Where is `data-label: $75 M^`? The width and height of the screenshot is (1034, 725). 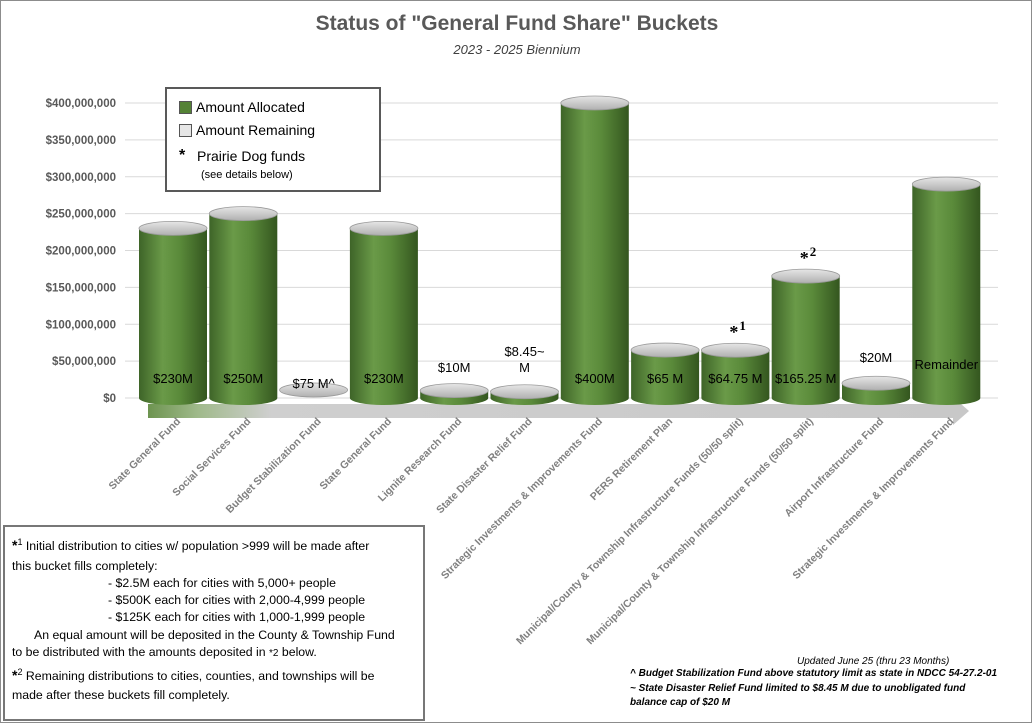 data-label: $75 M^ is located at coordinates (313, 383).